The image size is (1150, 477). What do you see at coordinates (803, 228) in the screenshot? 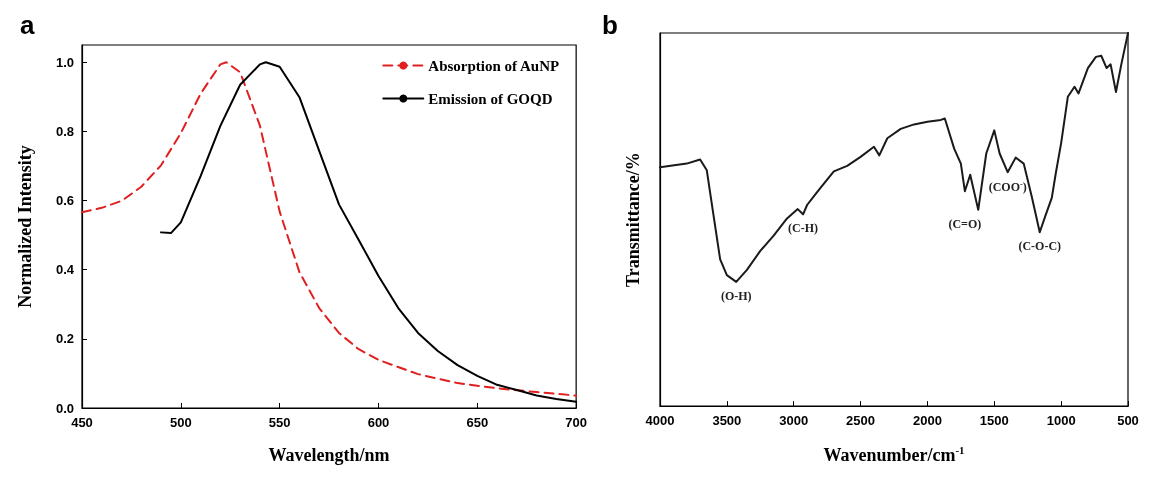
I see `annotation: (C-H)` at bounding box center [803, 228].